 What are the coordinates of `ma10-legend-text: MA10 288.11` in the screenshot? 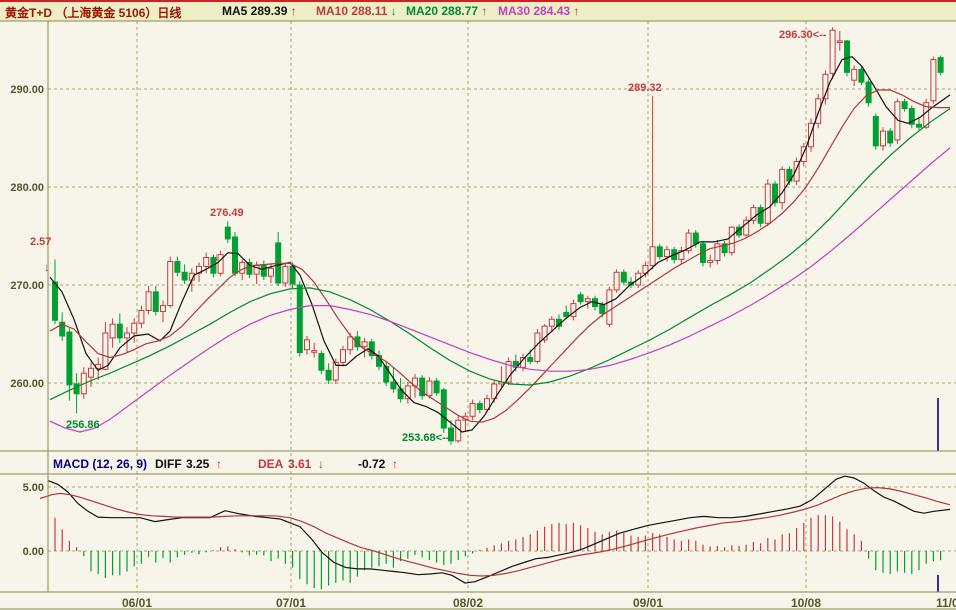 It's located at (352, 11).